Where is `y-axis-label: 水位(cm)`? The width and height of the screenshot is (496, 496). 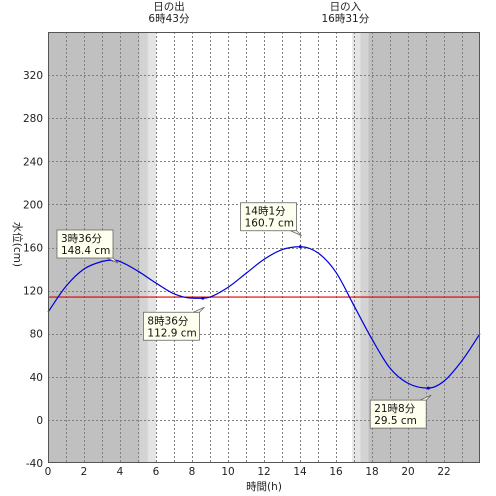
y-axis-label: 水位(cm) is located at coordinates (17, 244).